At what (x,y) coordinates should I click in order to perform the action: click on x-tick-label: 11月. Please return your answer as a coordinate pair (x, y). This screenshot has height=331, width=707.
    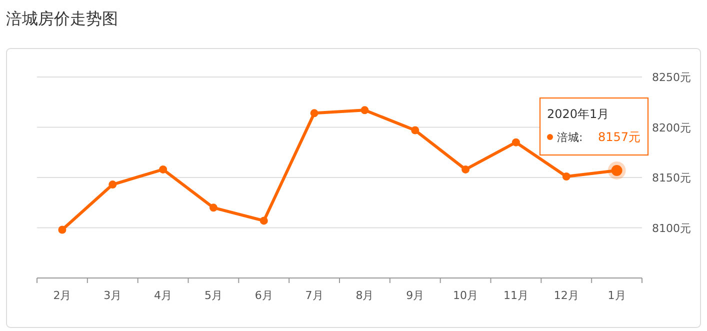
    Looking at the image, I should click on (515, 295).